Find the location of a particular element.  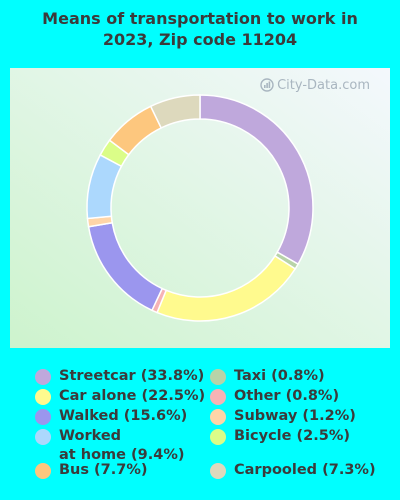

watermark: City-Data.com is located at coordinates (315, 85).